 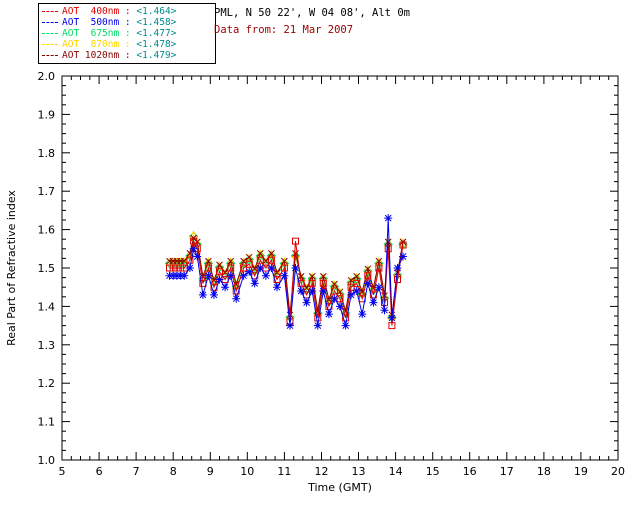 What do you see at coordinates (433, 471) in the screenshot?
I see `x-tick-label: 15` at bounding box center [433, 471].